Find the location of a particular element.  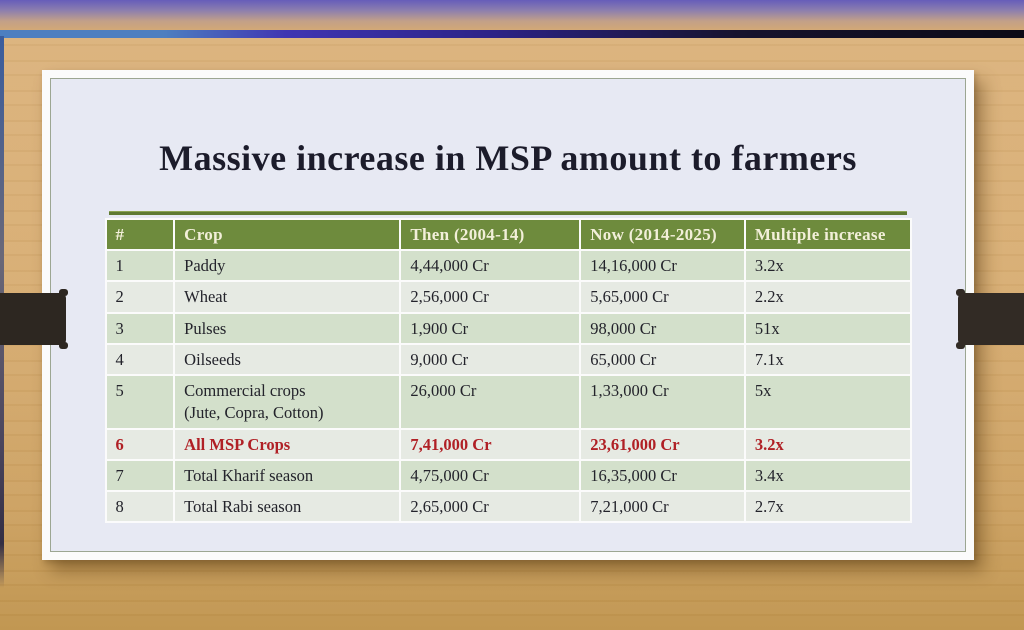

cell-now: 23,61,000 Cr is located at coordinates (662, 444).